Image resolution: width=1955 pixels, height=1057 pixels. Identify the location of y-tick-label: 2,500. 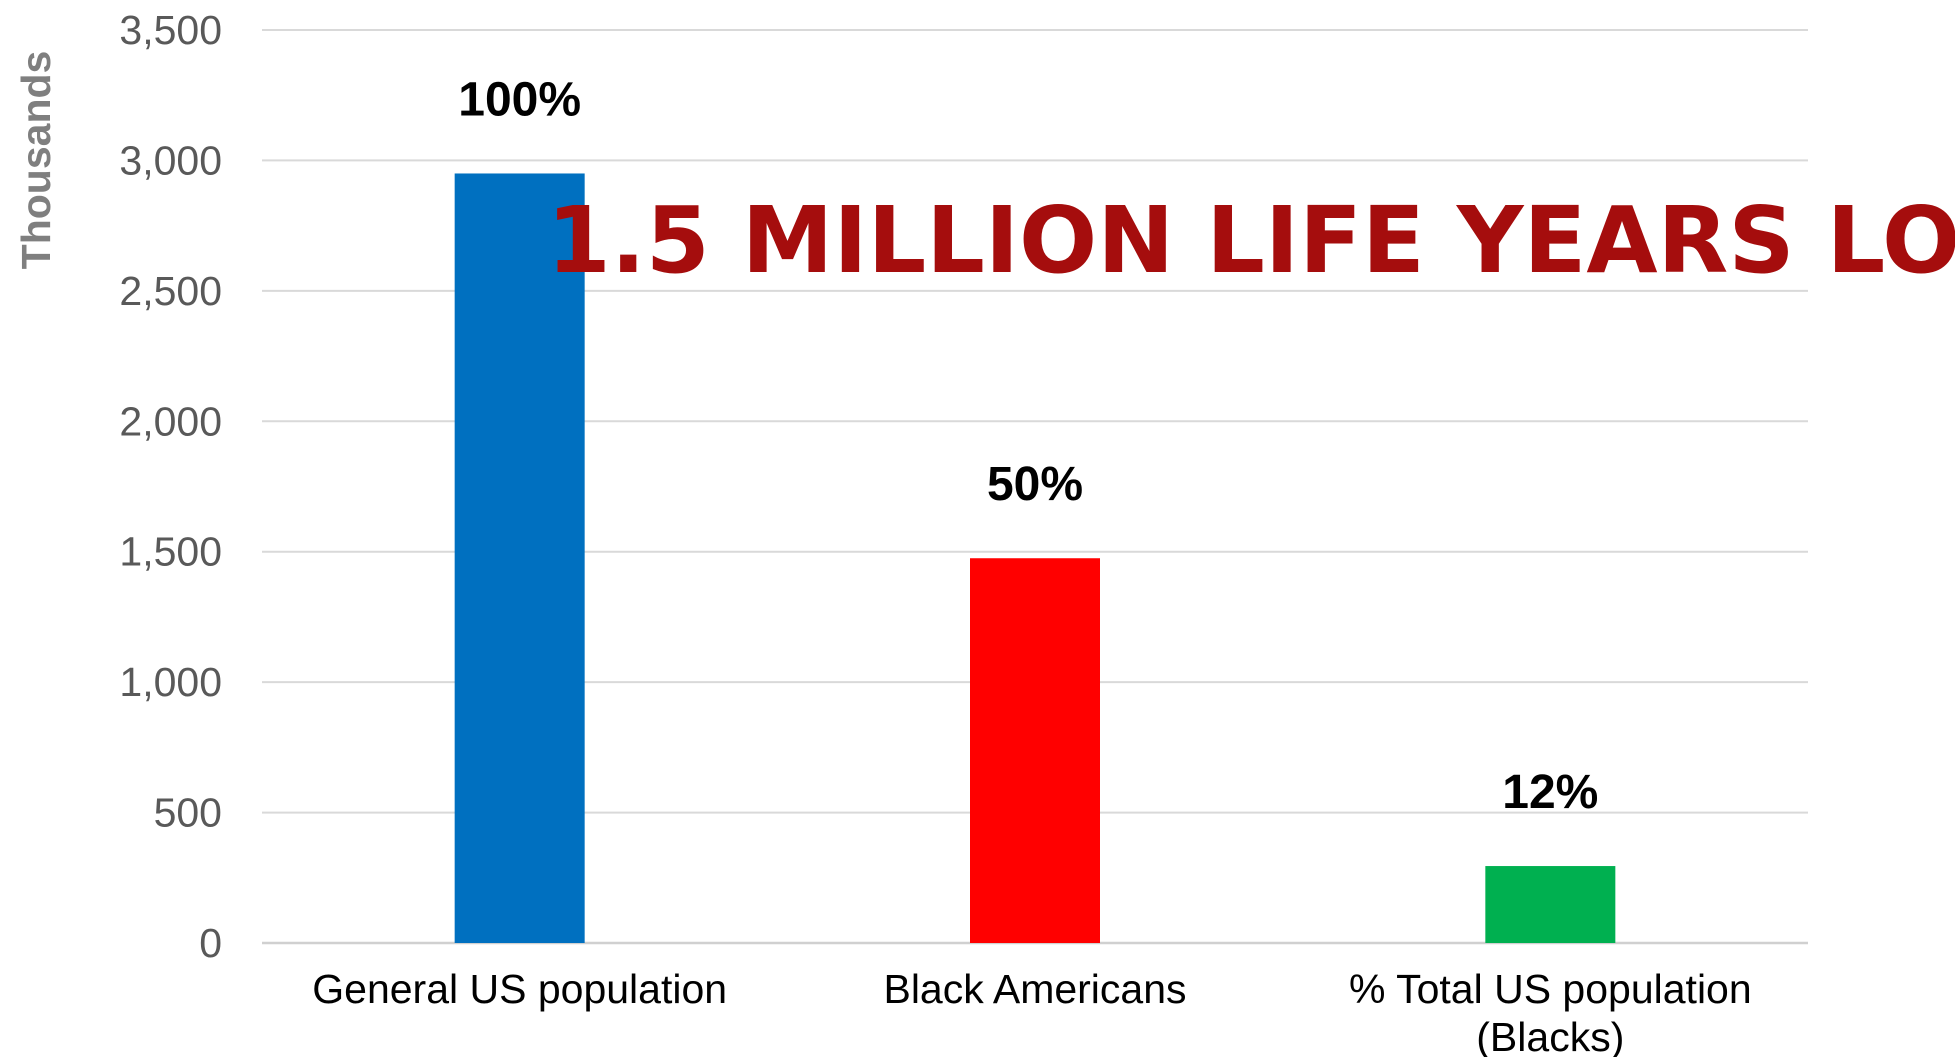
(170, 291).